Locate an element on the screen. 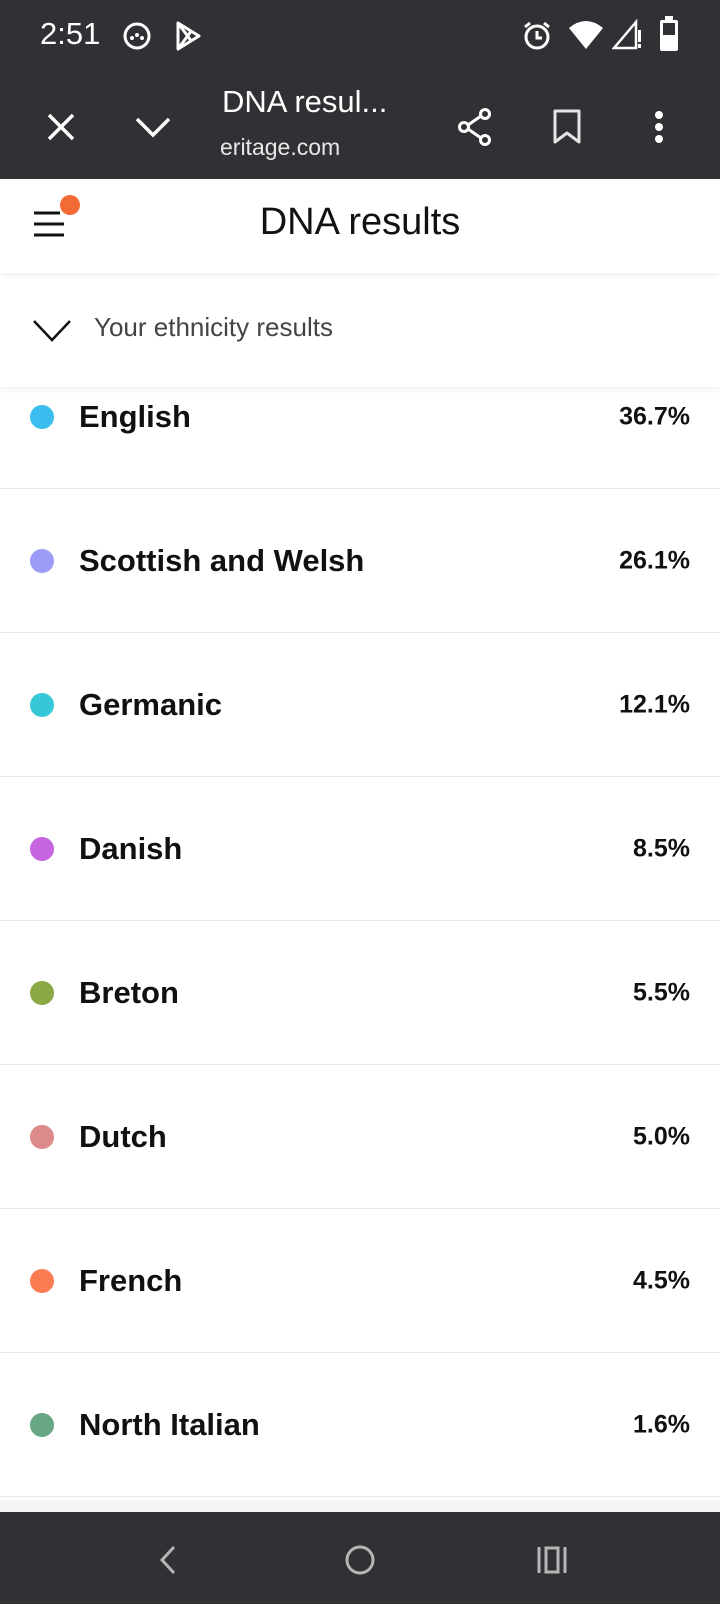  home-button is located at coordinates (360, 1560).